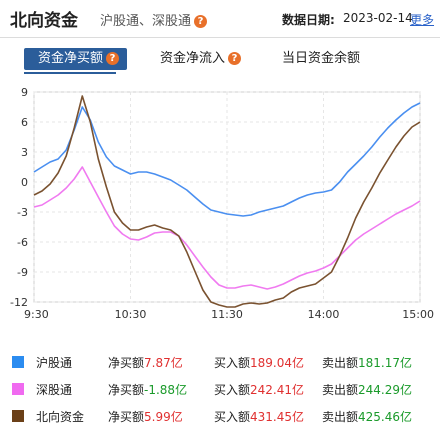 The image size is (440, 440). Describe the element at coordinates (166, 390) in the screenshot. I see `net-value: -1.88亿` at that location.